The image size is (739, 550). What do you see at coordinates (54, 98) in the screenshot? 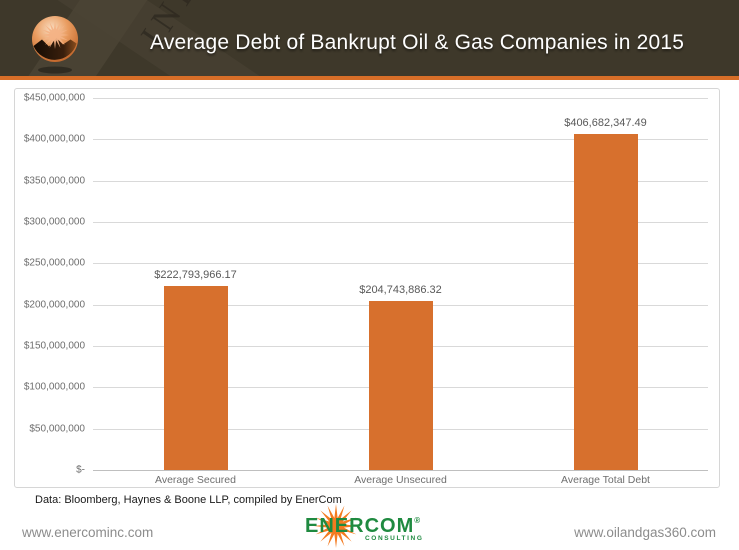
I see `y-axis-tick-label: $450,000,000` at bounding box center [54, 98].